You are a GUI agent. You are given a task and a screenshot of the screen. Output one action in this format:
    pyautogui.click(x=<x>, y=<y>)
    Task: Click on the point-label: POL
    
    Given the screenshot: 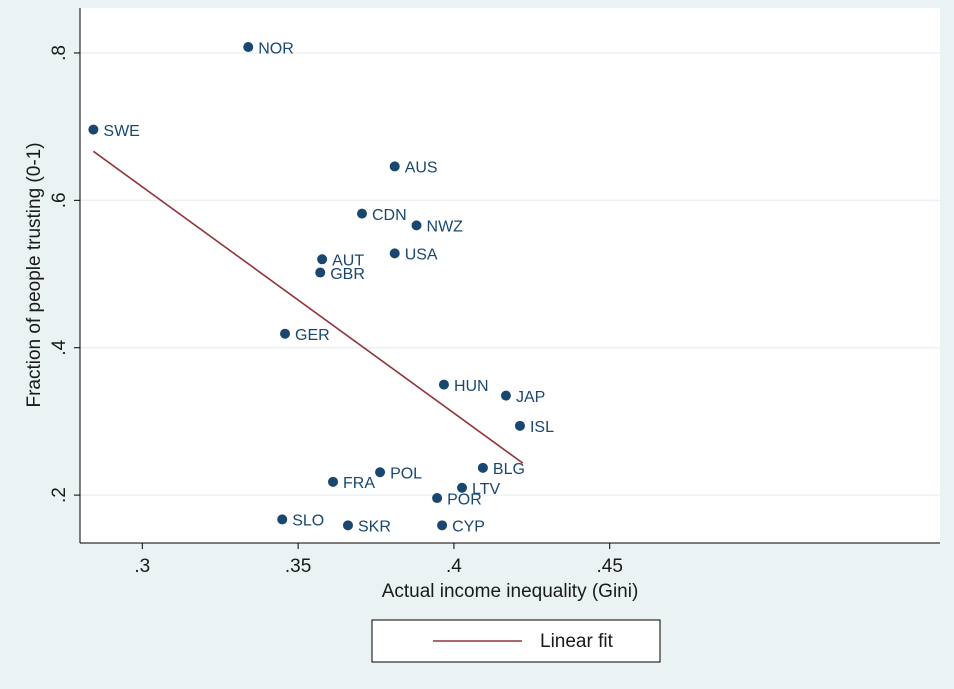 What is the action you would take?
    pyautogui.click(x=406, y=473)
    